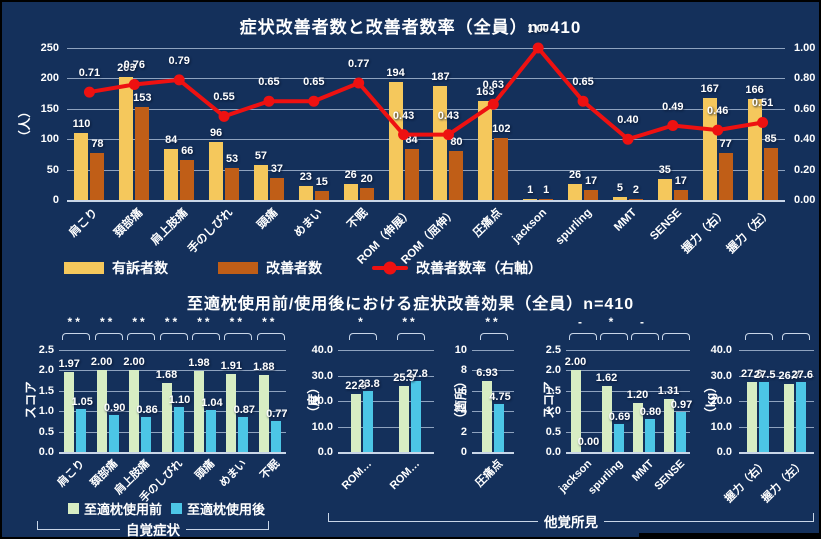  I want to click on bar-value-label: 23, so click(305, 177).